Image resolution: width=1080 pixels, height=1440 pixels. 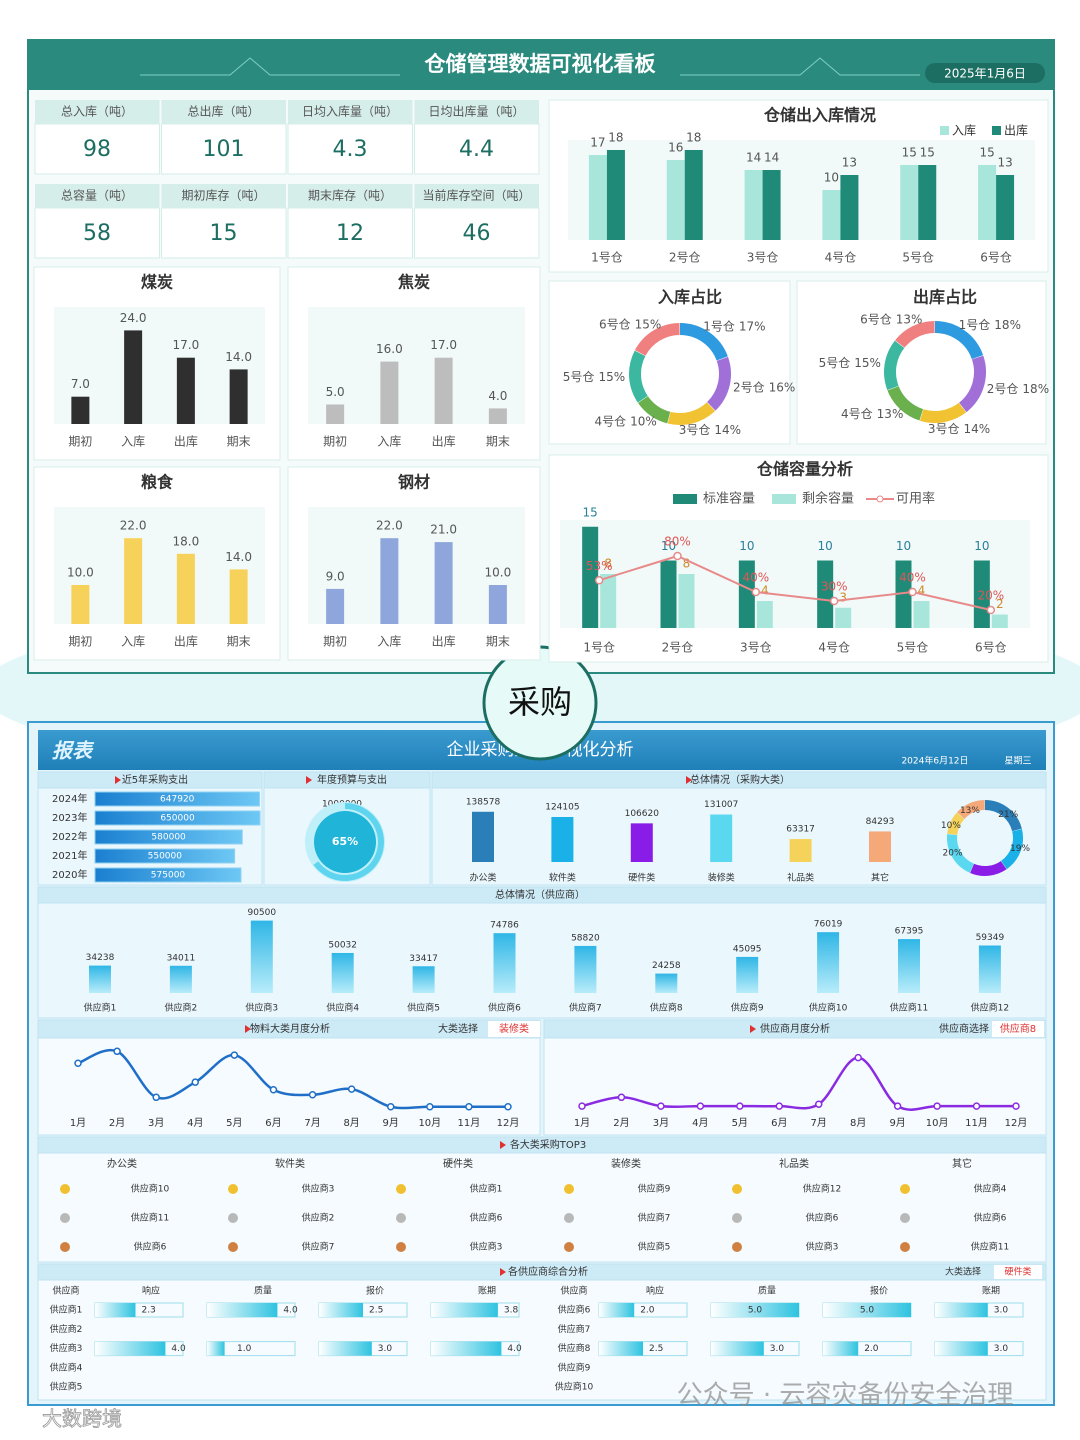 I want to click on selector-box, so click(x=1018, y=1272).